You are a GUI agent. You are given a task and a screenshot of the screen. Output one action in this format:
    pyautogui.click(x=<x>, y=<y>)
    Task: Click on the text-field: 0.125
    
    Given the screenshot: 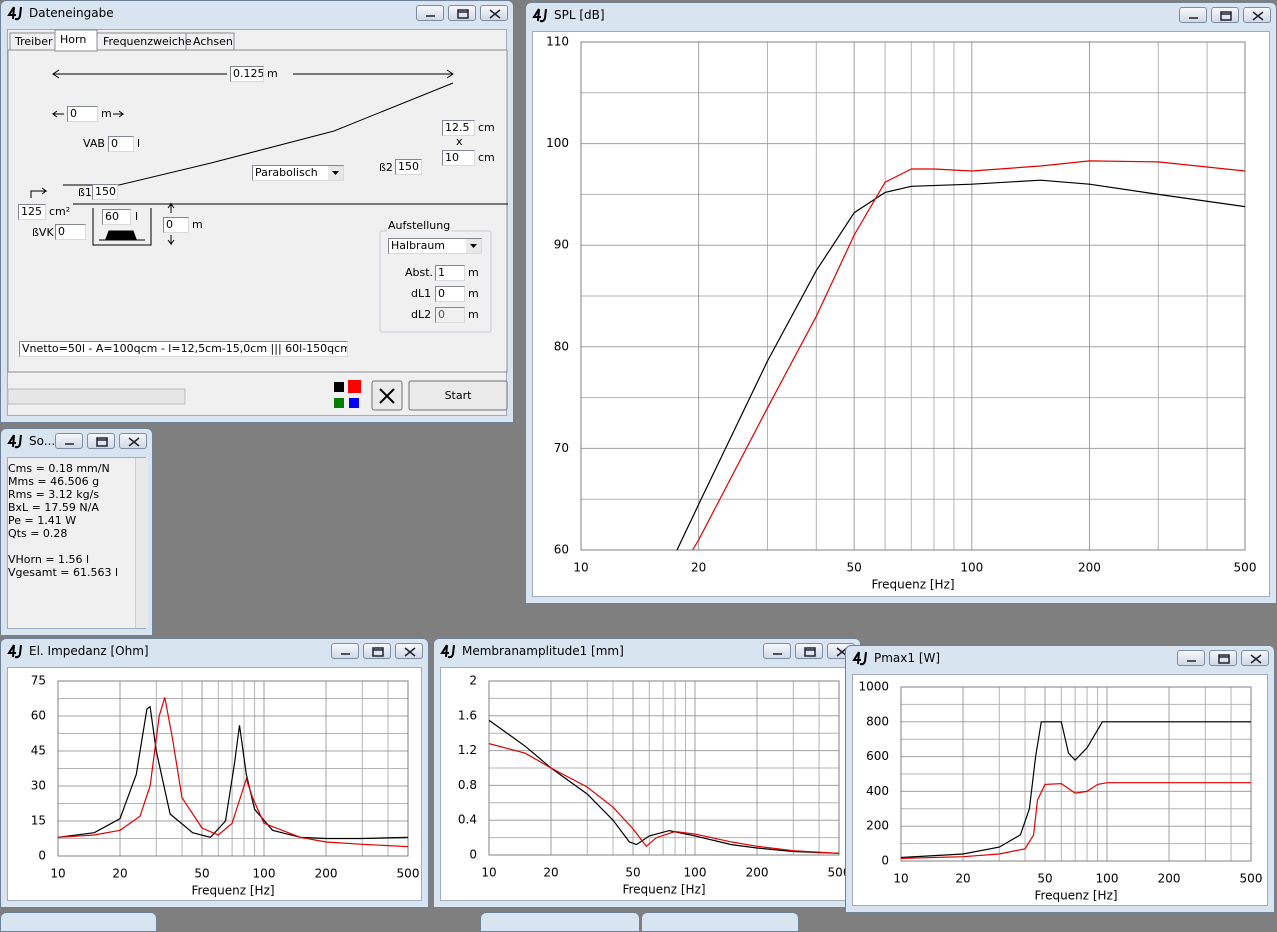 What is the action you would take?
    pyautogui.click(x=247, y=74)
    